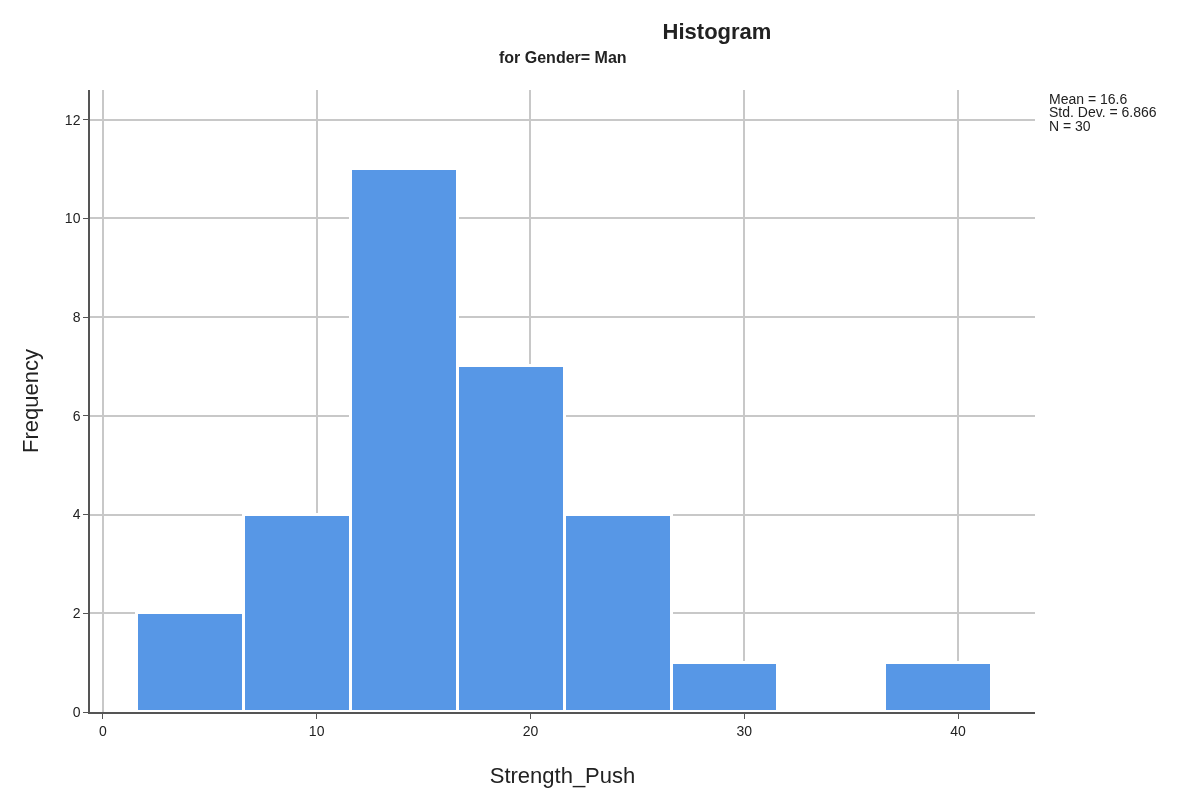  Describe the element at coordinates (76, 514) in the screenshot. I see `y-tick-label: 4` at that location.